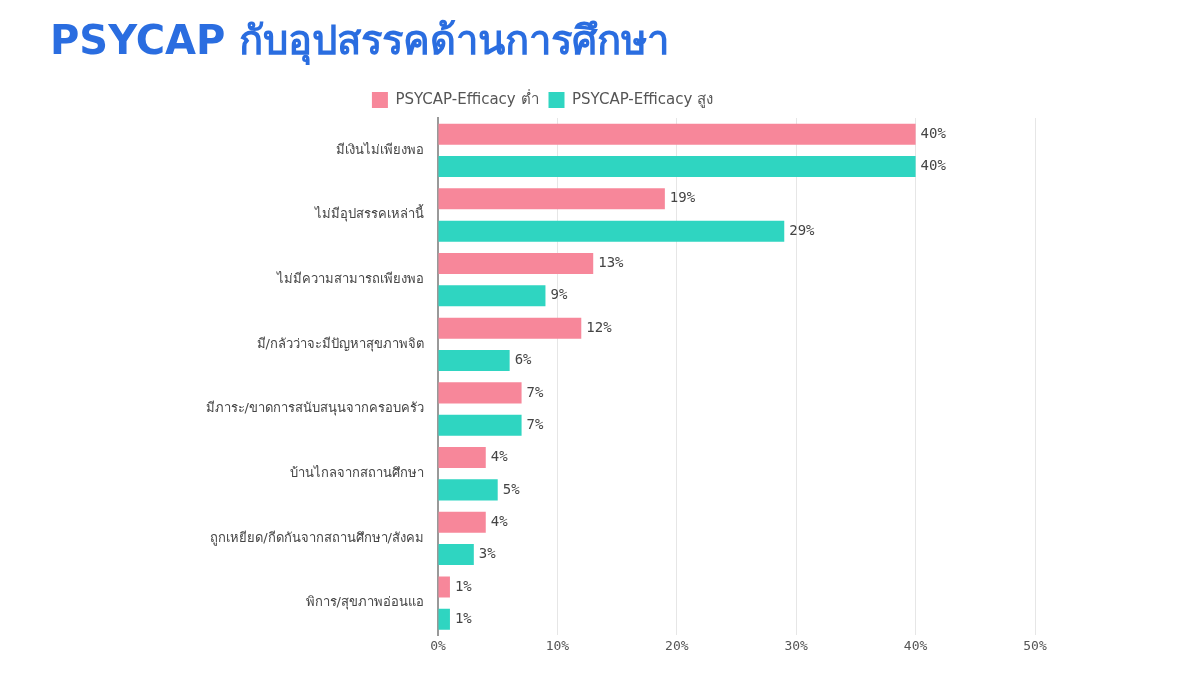  Describe the element at coordinates (802, 229) in the screenshot. I see `data-label: 29%` at that location.